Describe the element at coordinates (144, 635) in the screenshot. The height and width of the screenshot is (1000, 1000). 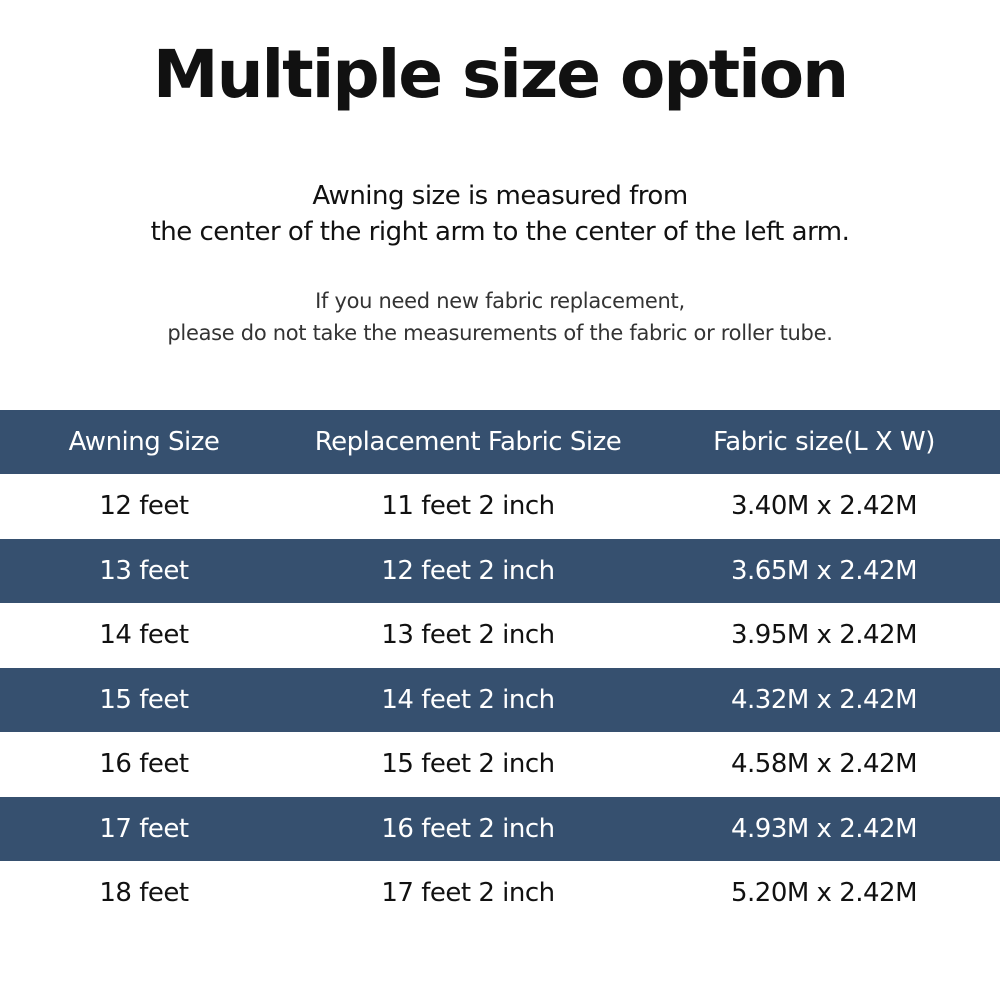
I see `cell-awning-size: 14 feet` at that location.